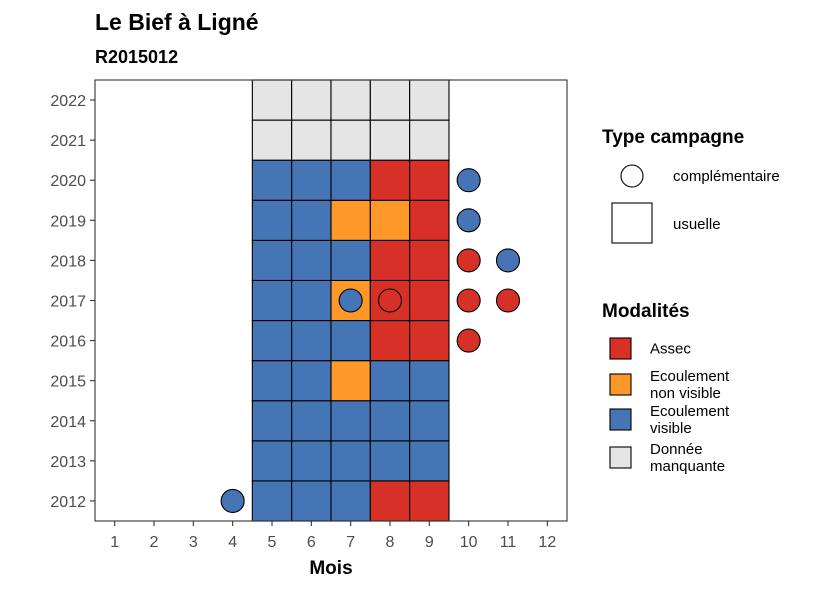 This screenshot has width=826, height=590. What do you see at coordinates (390, 542) in the screenshot?
I see `x-tick-label-8: 8` at bounding box center [390, 542].